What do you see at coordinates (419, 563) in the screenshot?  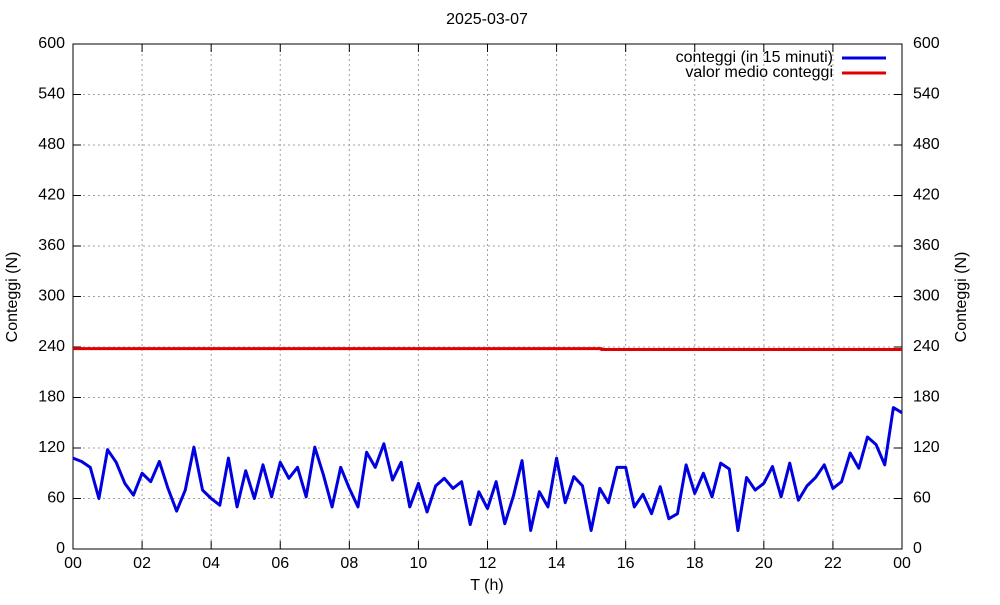 I see `x-tick-label: 10` at bounding box center [419, 563].